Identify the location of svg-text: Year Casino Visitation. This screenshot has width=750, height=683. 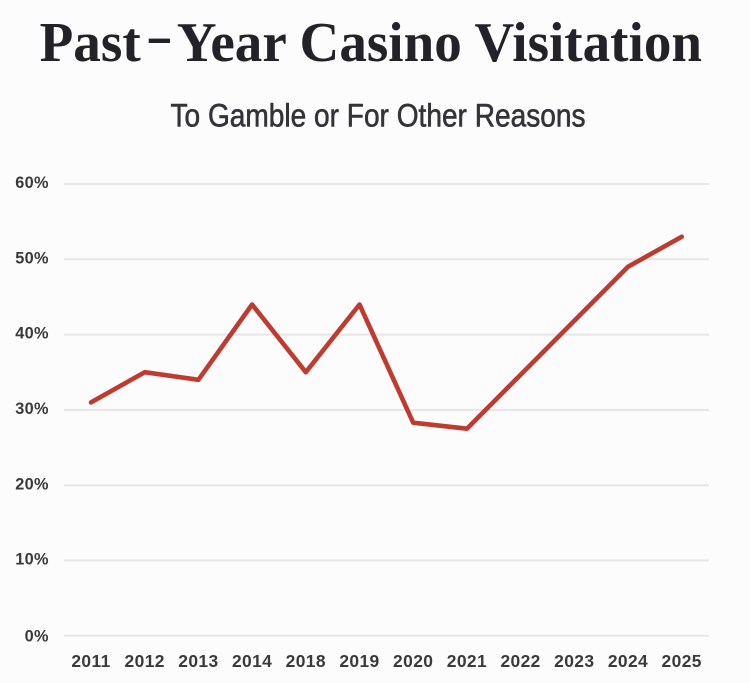
(439, 43).